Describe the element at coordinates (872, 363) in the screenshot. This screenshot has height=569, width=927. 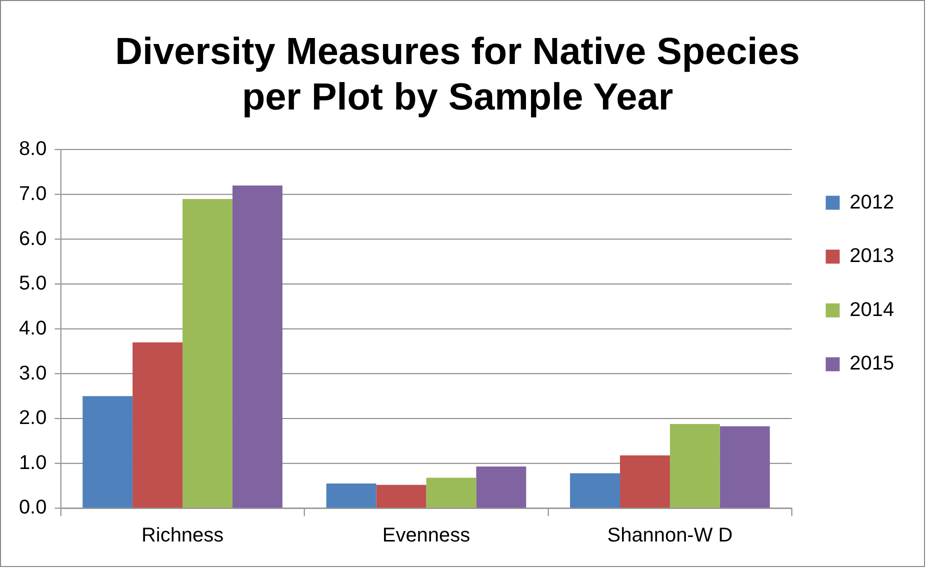
I see `legend-label: 2015` at that location.